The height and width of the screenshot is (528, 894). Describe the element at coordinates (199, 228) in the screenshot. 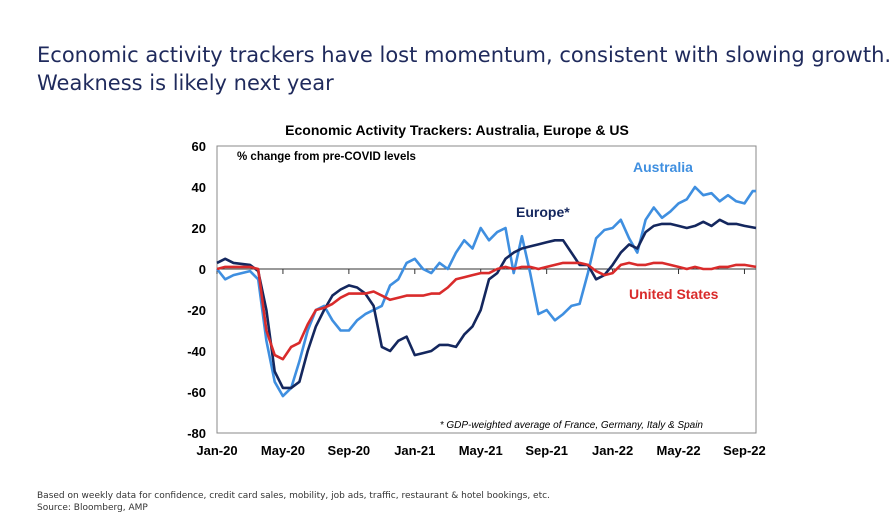

I see `y-tick-label: 20` at that location.